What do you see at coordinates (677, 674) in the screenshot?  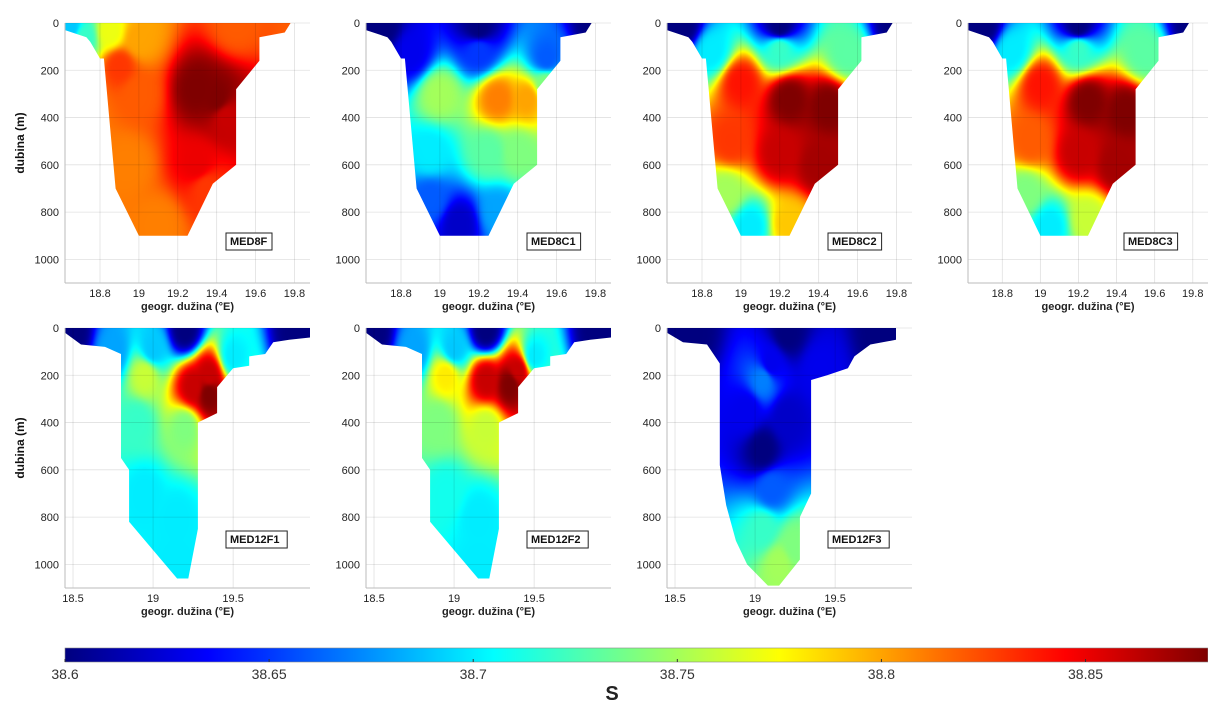 I see `colorbar-tick-label: 38.75` at bounding box center [677, 674].